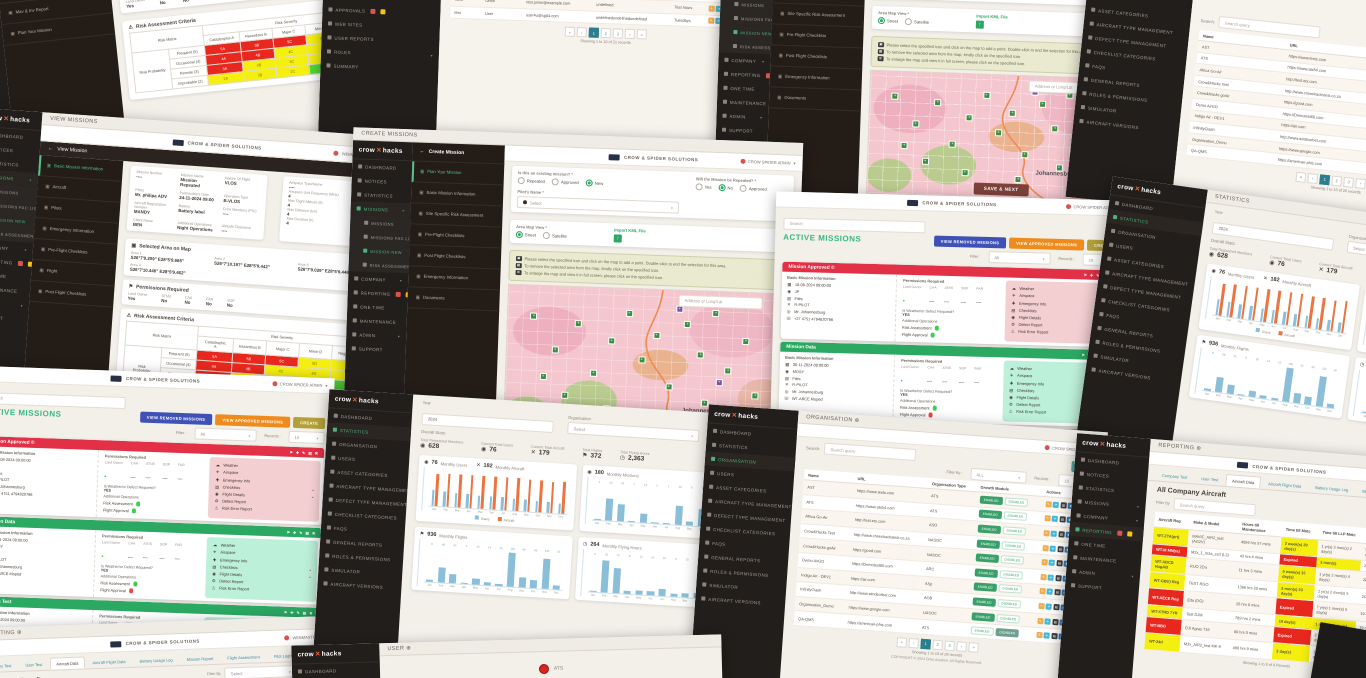  What do you see at coordinates (301, 384) in the screenshot?
I see `user-menu: CROW SPIDER ADMIN` at bounding box center [301, 384].